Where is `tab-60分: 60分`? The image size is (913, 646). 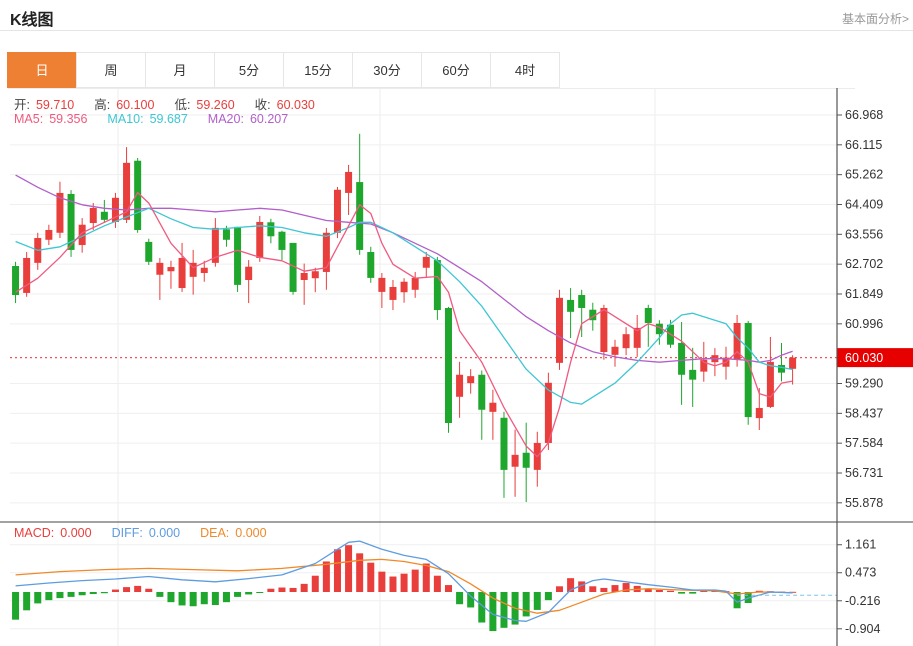
tab-60分: 60分 is located at coordinates (456, 70).